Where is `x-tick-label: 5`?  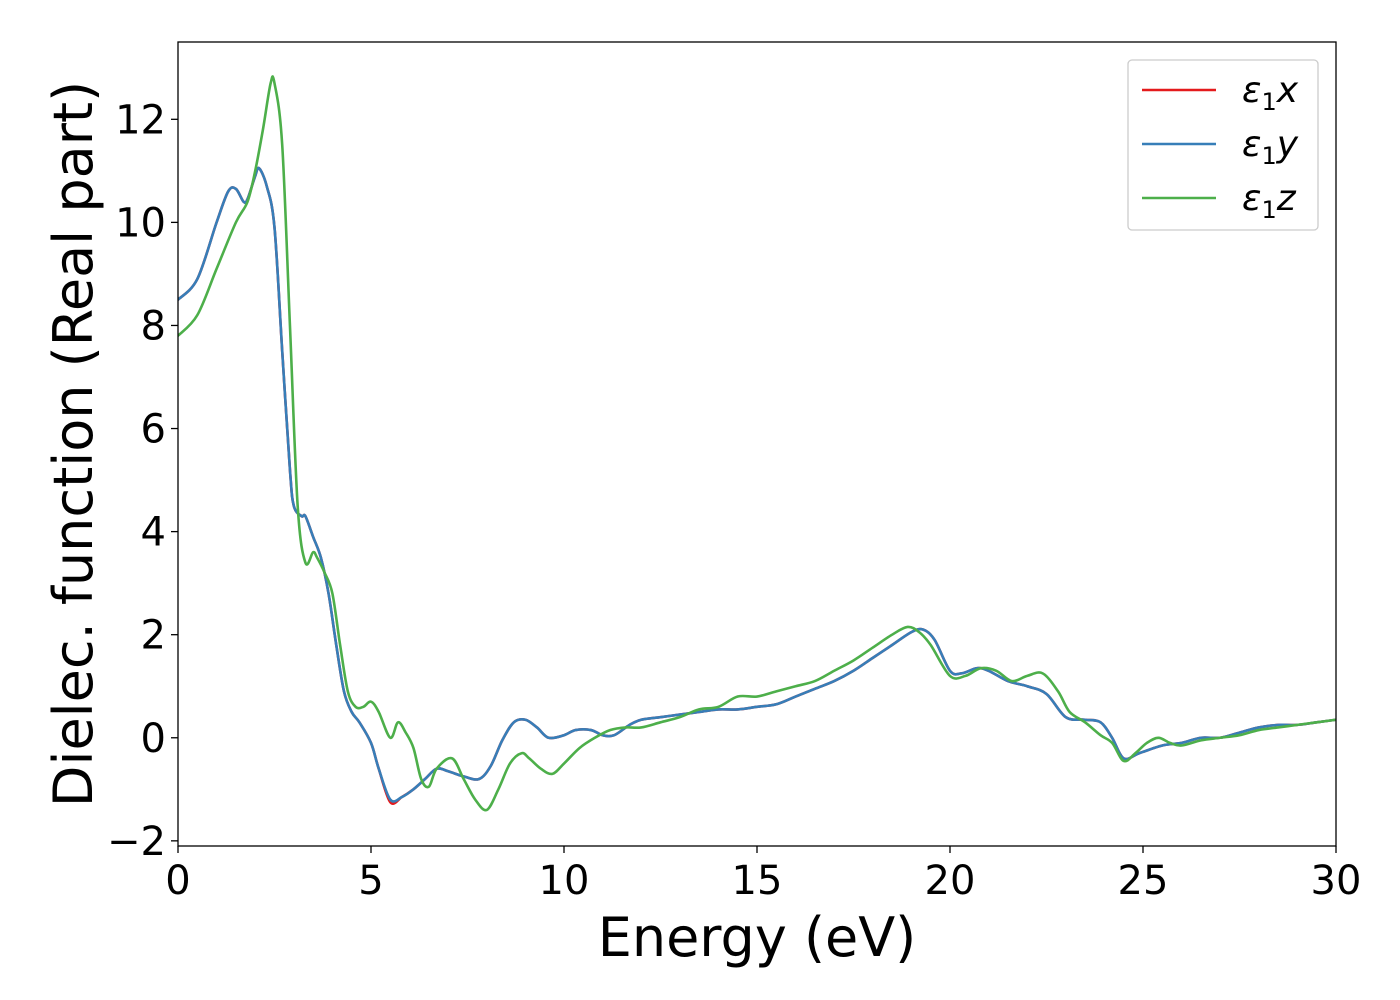 x-tick-label: 5 is located at coordinates (370, 881).